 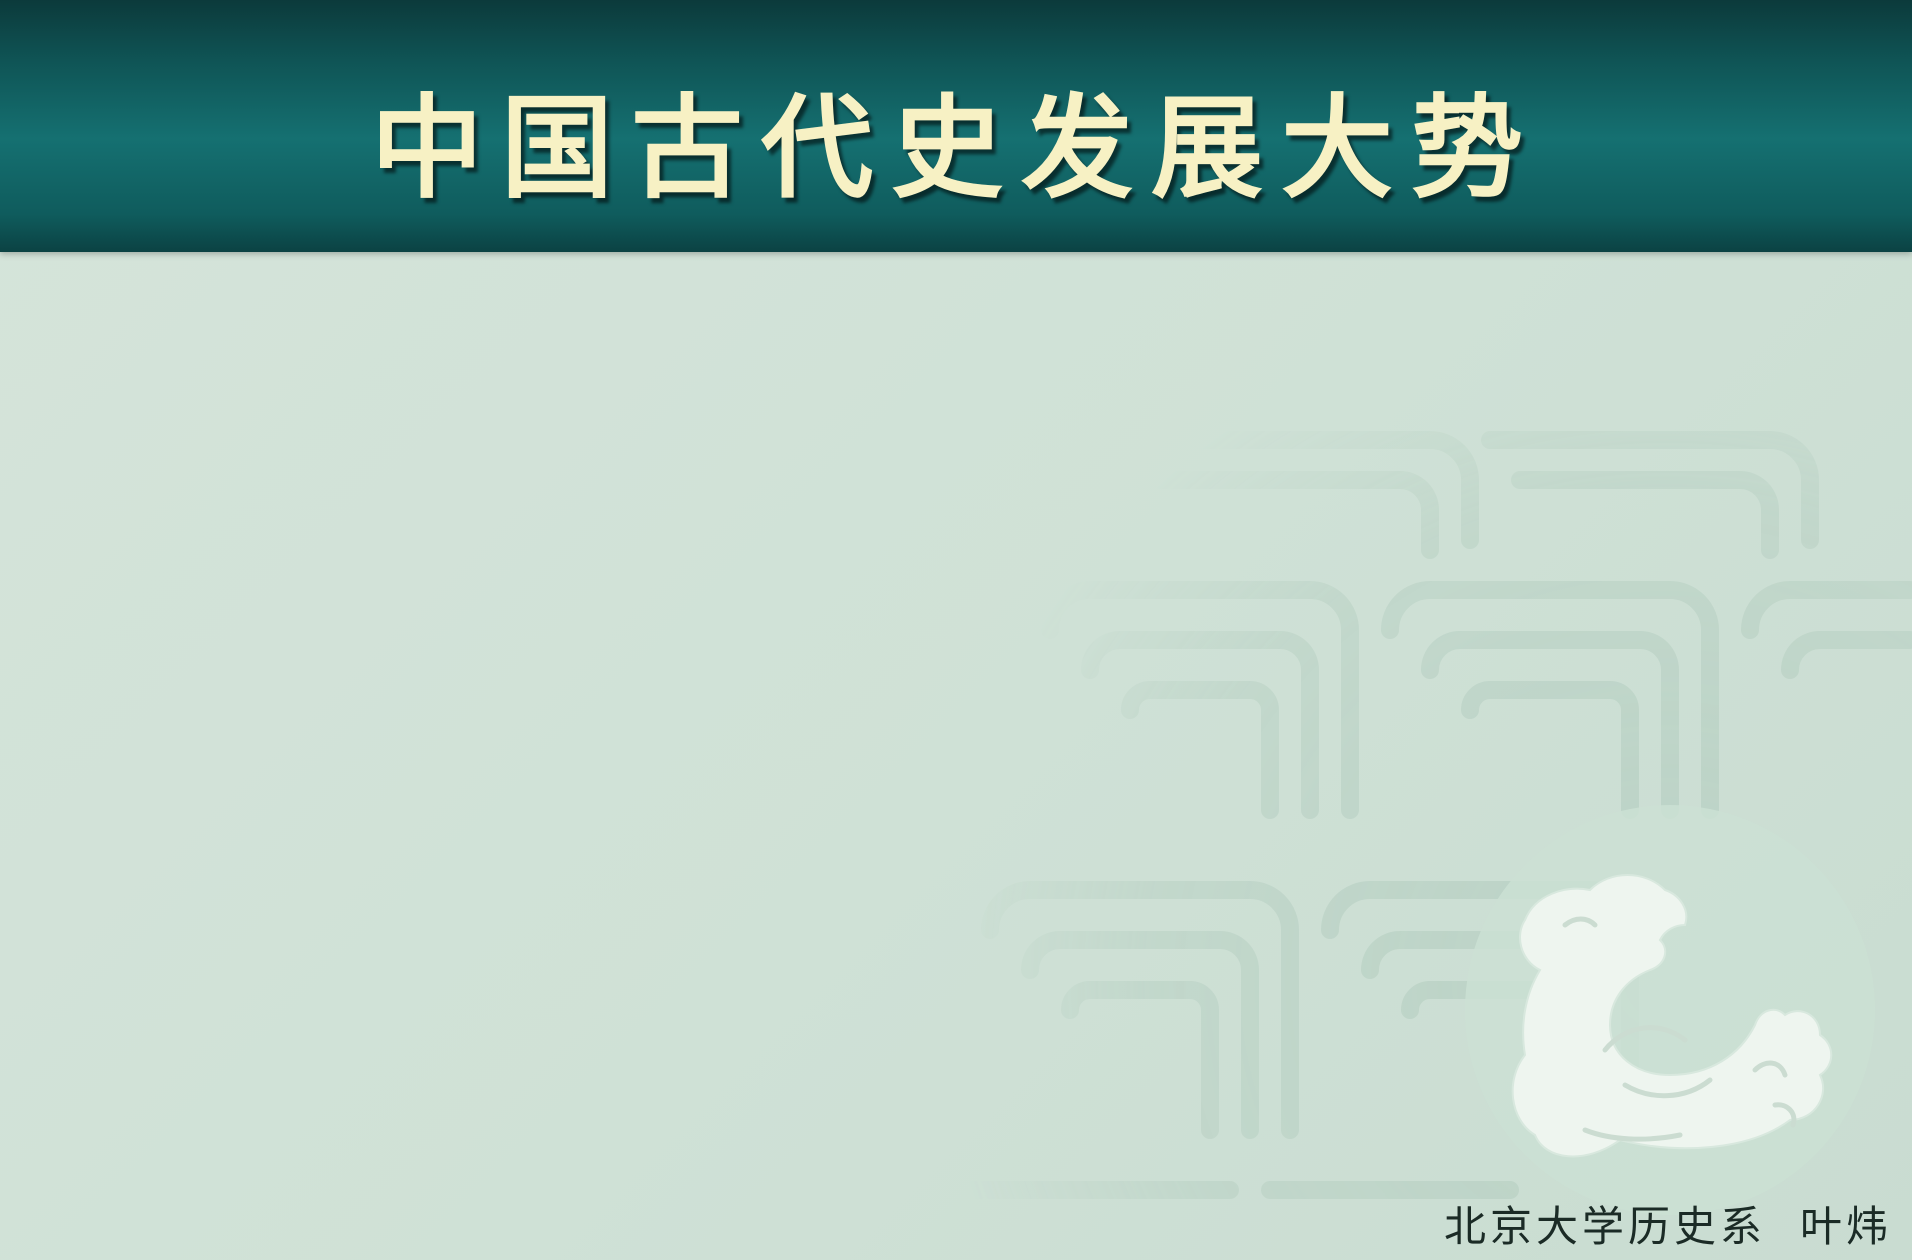 I want to click on slide-title: 中国古代史发展大势, so click(x=956, y=148).